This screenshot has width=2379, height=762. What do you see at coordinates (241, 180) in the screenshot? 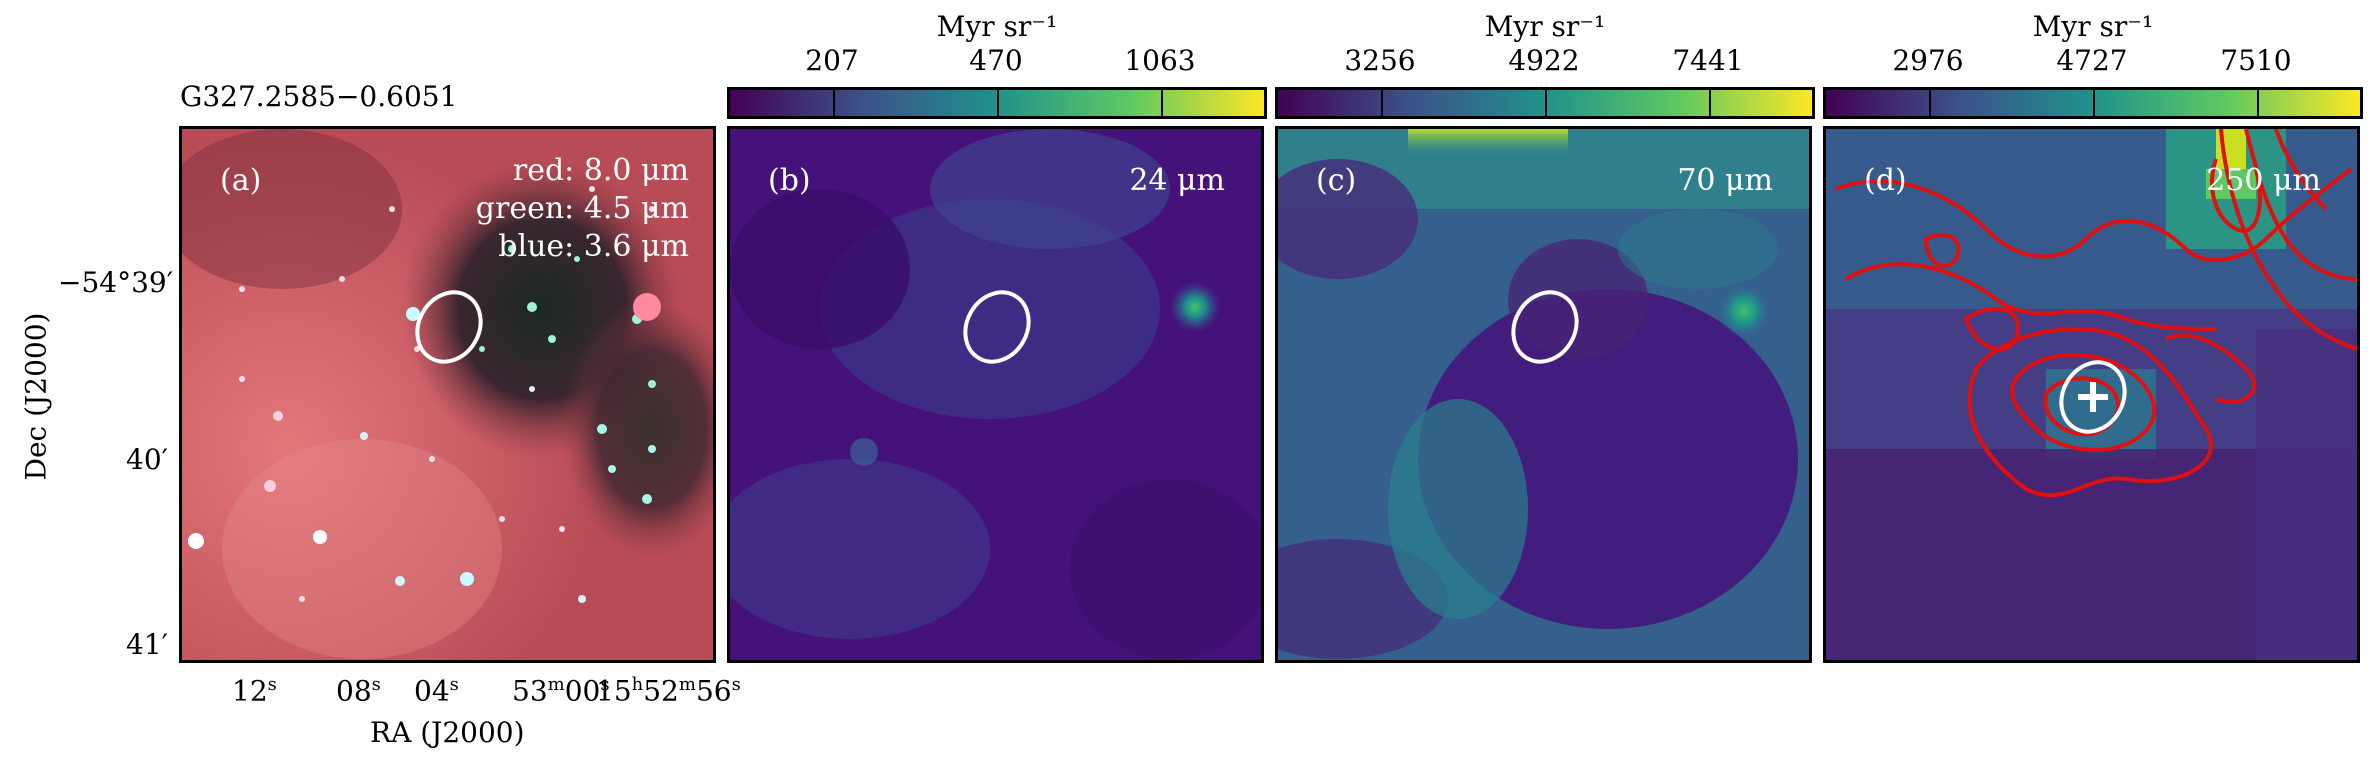
I see `panel-label-a: (a)` at bounding box center [241, 180].